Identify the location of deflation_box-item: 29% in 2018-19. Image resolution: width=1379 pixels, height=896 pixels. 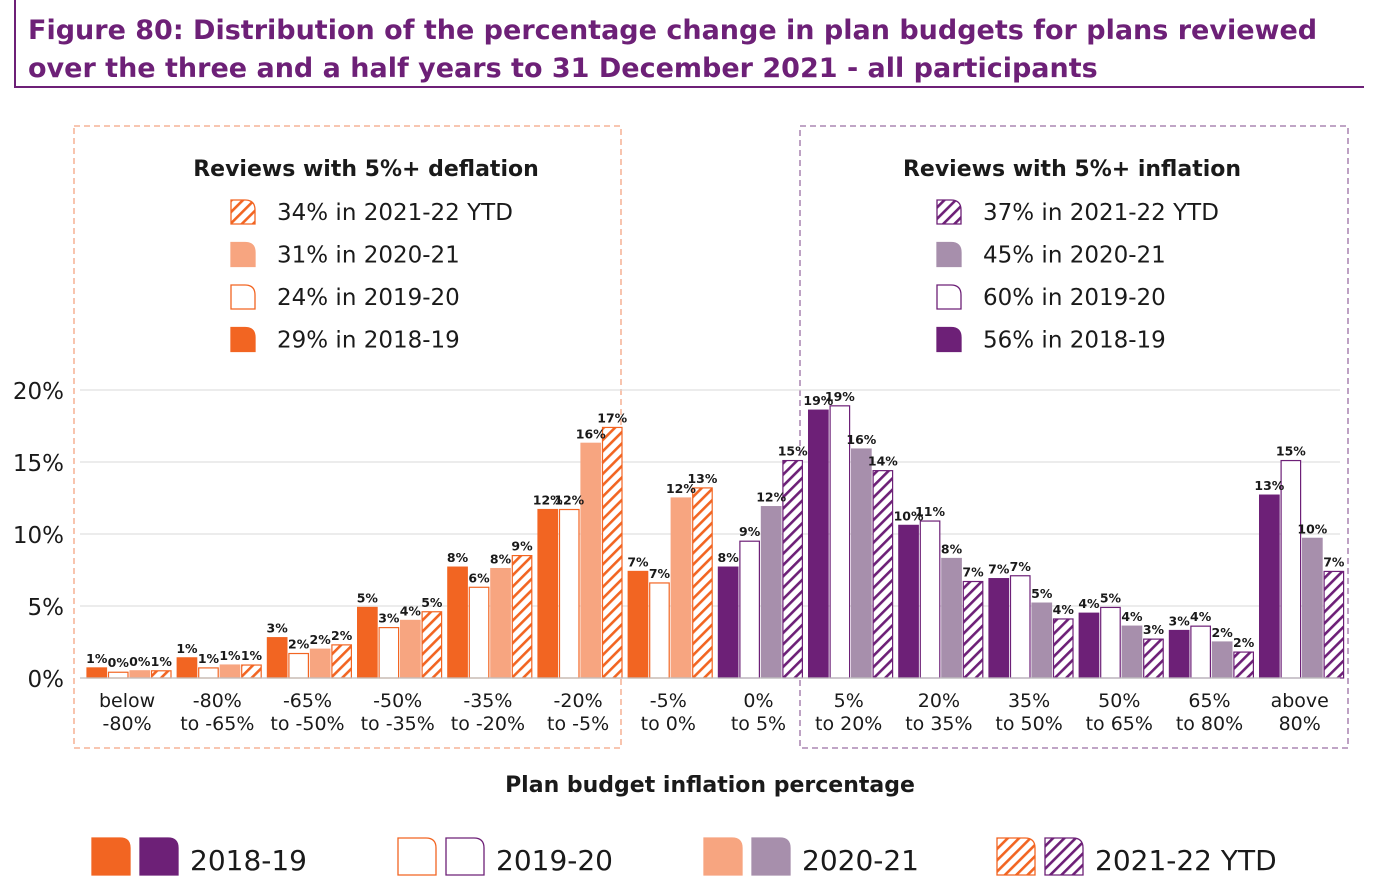
(368, 341).